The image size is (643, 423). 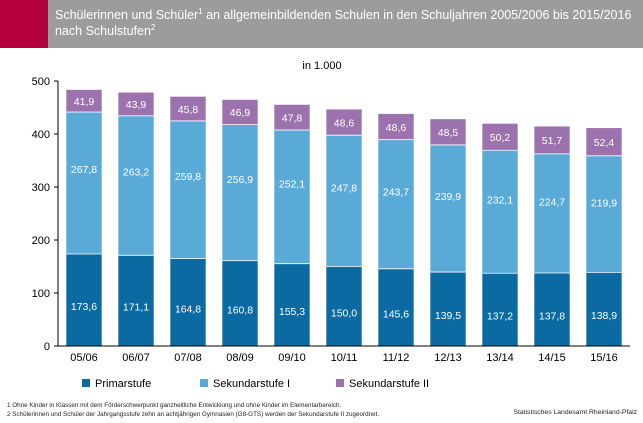 What do you see at coordinates (604, 316) in the screenshot?
I see `data-label: 138,9` at bounding box center [604, 316].